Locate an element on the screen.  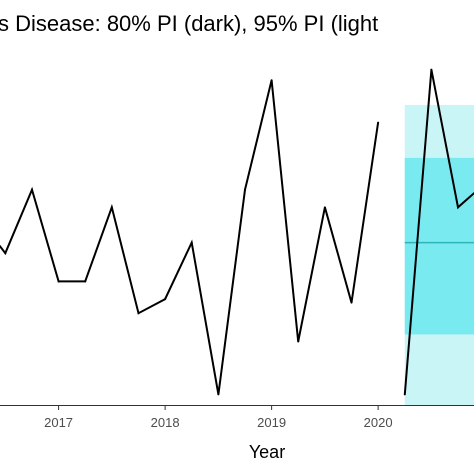
prediction-intervals is located at coordinates (439, 254).